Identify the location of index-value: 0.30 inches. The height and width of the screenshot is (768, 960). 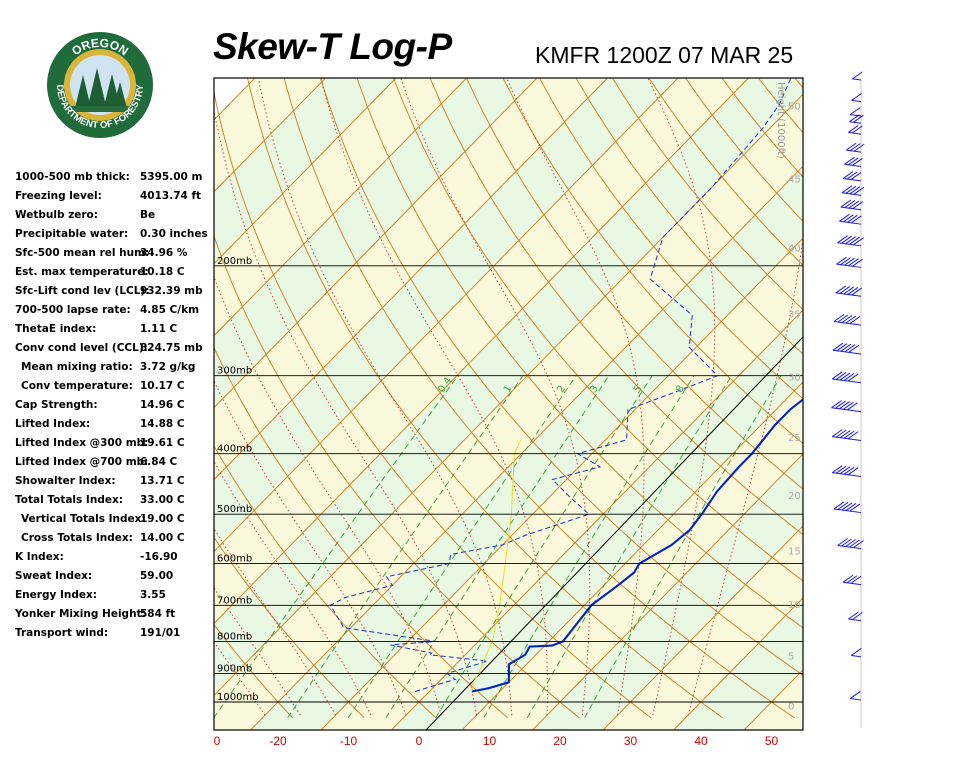
(174, 234).